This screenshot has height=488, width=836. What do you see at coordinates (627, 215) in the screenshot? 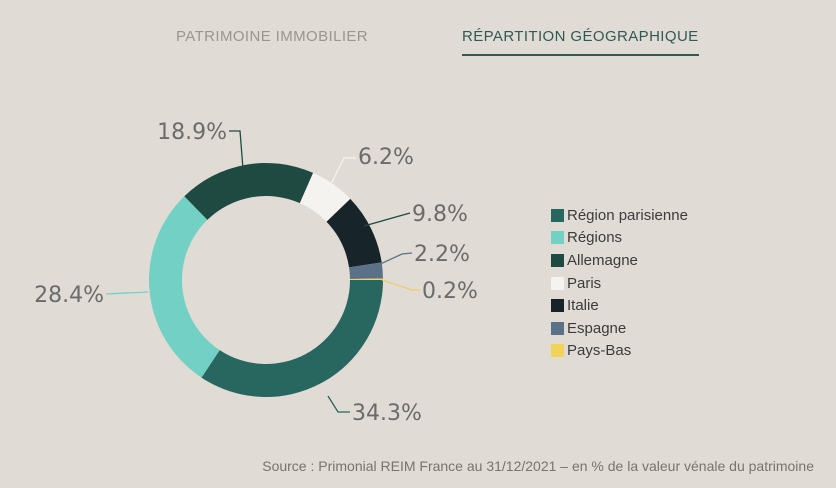
I see `legend-label: Région parisienne` at bounding box center [627, 215].